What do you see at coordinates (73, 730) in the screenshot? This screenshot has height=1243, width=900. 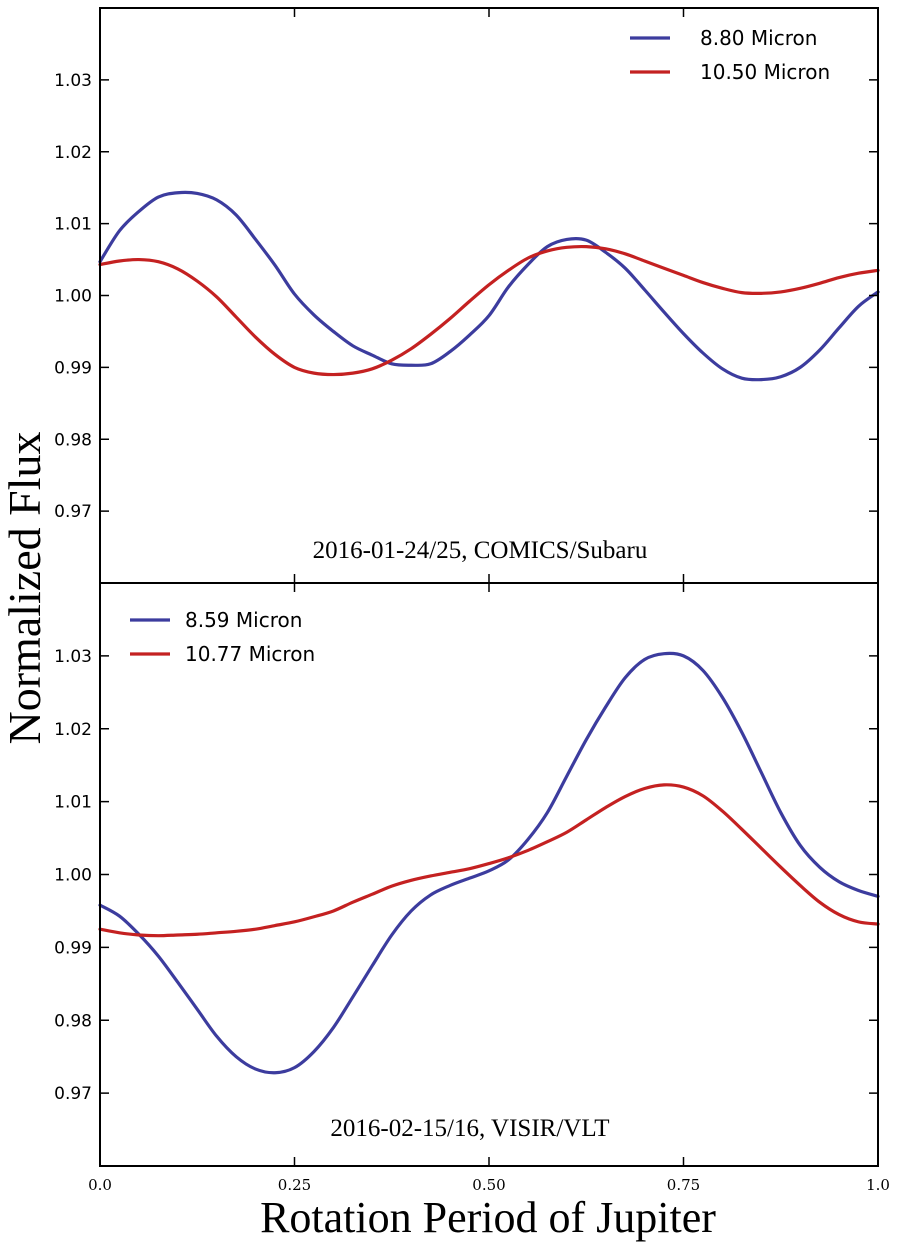 I see `bottom-panel-ytick-label: 1.02` at bounding box center [73, 730].